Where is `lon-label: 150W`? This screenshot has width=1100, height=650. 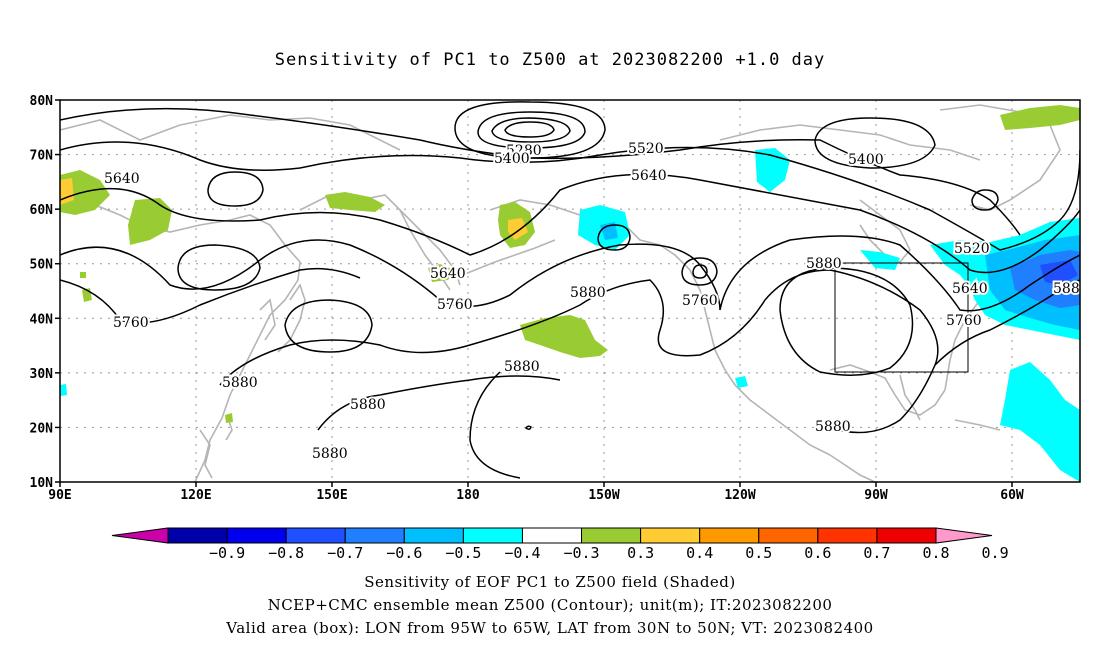 lon-label: 150W is located at coordinates (603, 495).